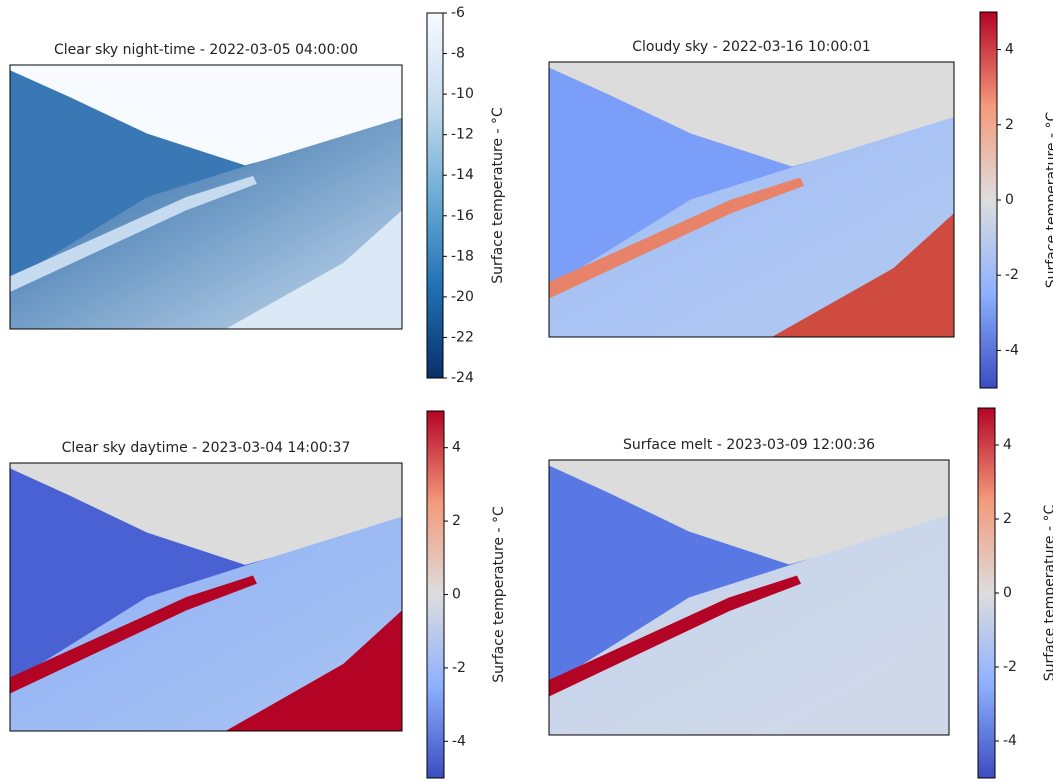  I want to click on colorbar-tick-label: -18, so click(462, 256).